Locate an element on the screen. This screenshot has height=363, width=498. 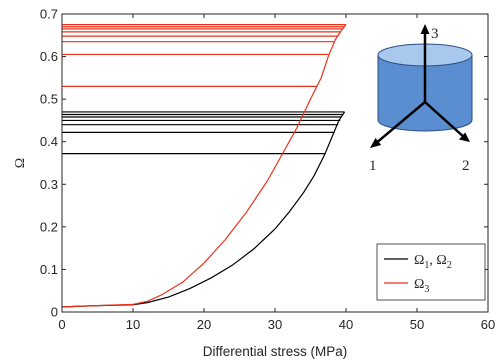
legend-omega12-sub2: 2 is located at coordinates (449, 265).